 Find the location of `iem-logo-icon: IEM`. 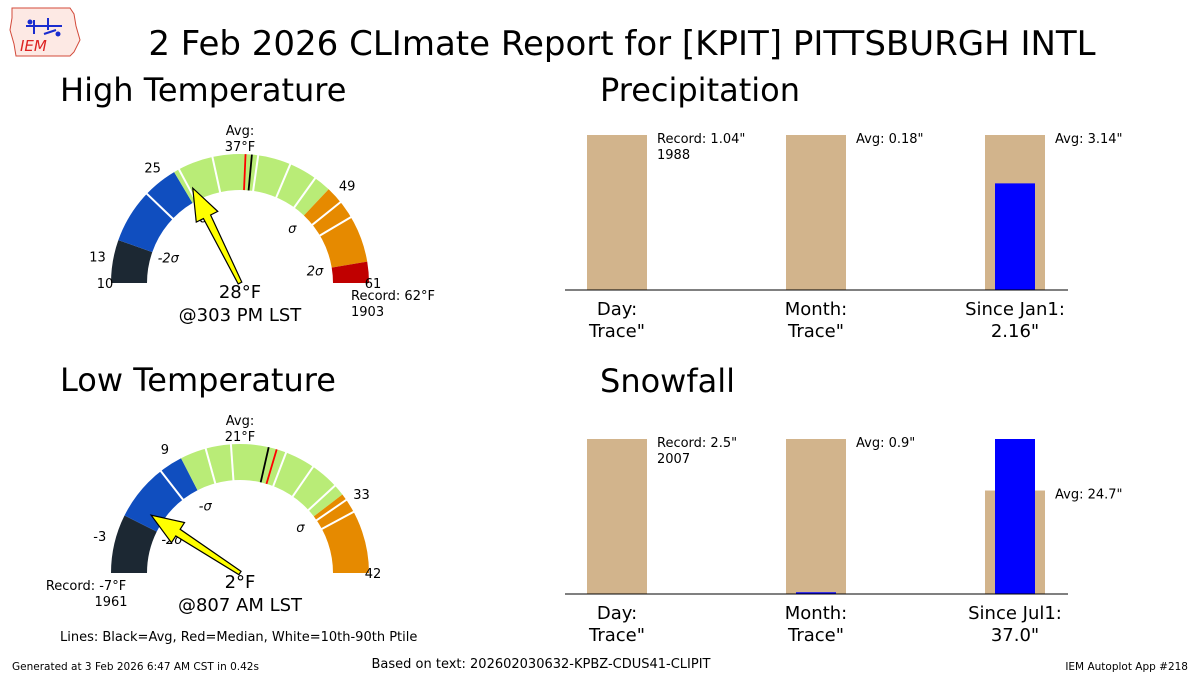

iem-logo-icon: IEM is located at coordinates (45, 32).